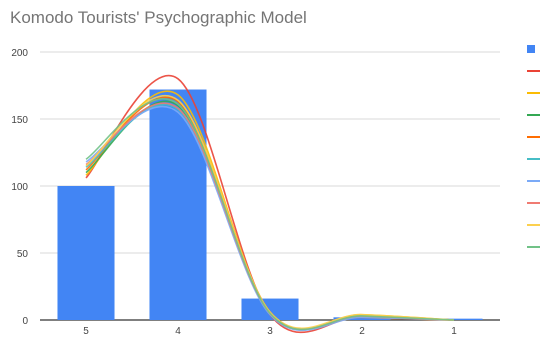 Image resolution: width=540 pixels, height=338 pixels. What do you see at coordinates (19, 53) in the screenshot?
I see `y-tick-label: 200` at bounding box center [19, 53].